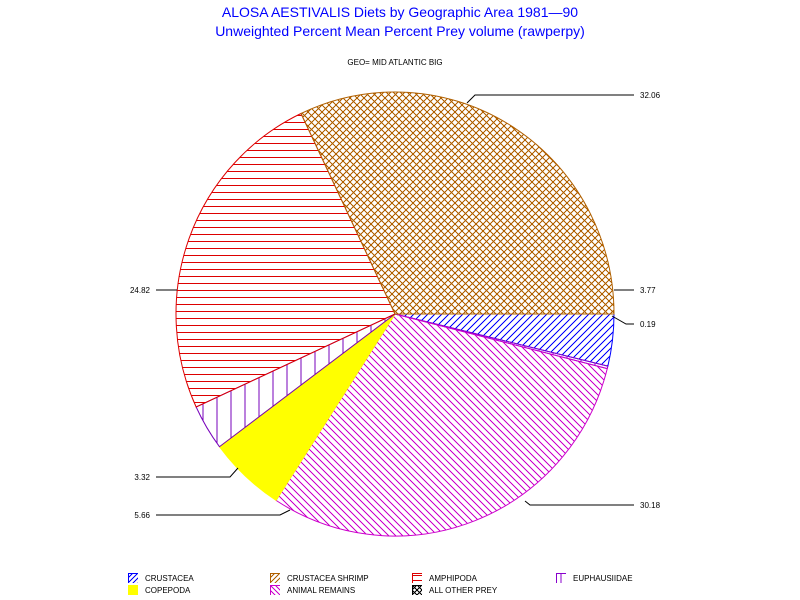 This screenshot has width=800, height=600. I want to click on slice-value-label: 3.77, so click(648, 290).